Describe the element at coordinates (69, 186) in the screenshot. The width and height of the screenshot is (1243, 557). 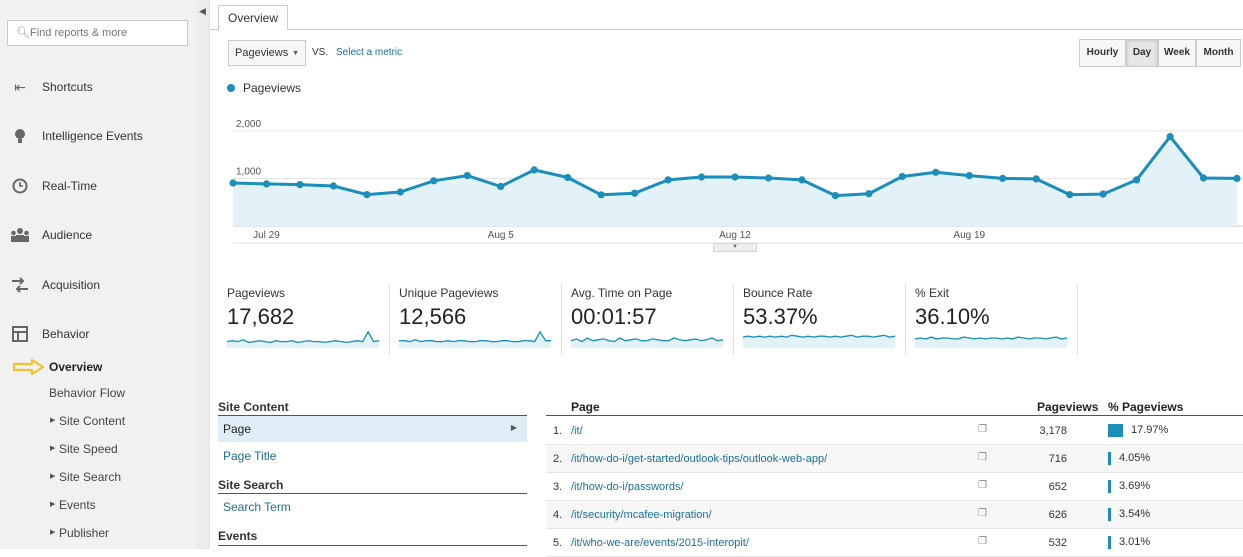
I see `nav-label: Real-Time` at that location.